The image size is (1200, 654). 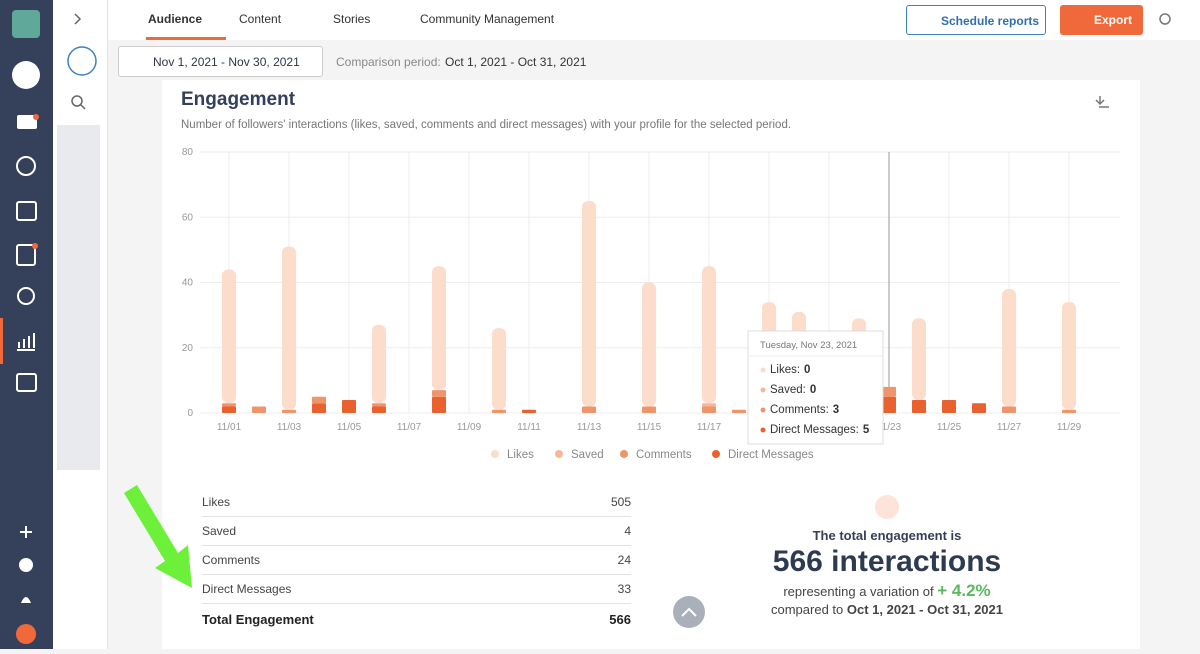 I want to click on tooltip-row: Saved: 0, so click(x=793, y=390).